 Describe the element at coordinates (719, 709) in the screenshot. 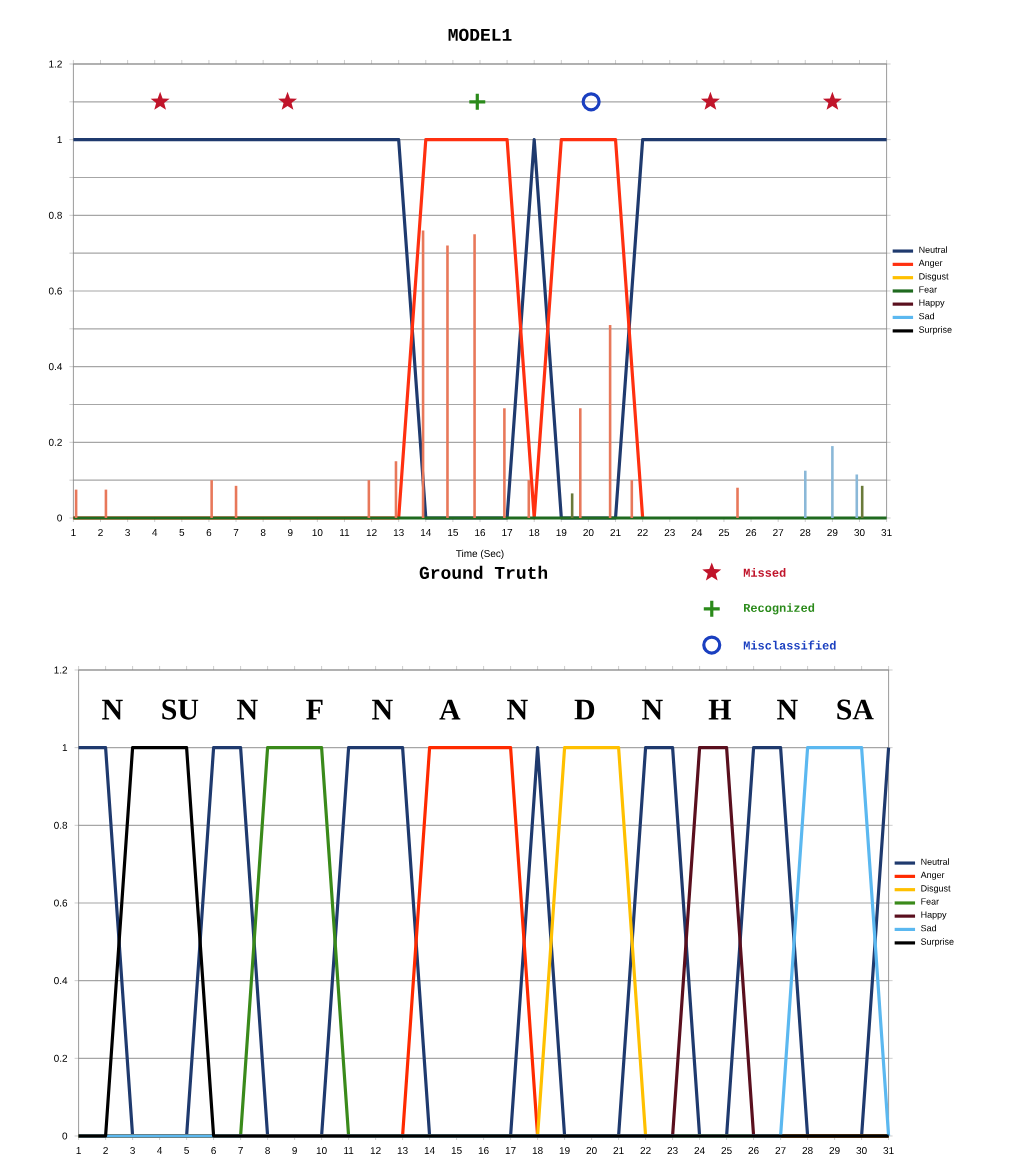

I see `annotation: H` at that location.